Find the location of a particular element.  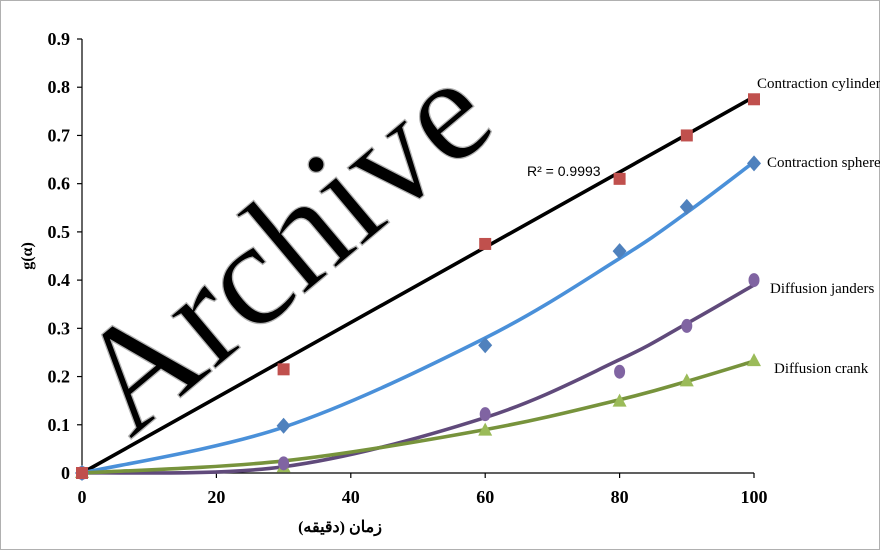

y-tick-label: 0.9 is located at coordinates (59, 39).